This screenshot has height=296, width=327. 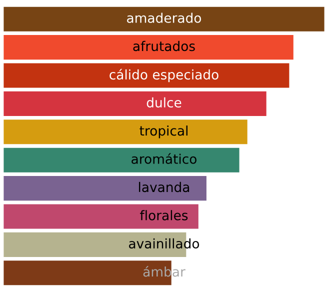 I want to click on y-tick-label: afrutados, so click(x=164, y=46).